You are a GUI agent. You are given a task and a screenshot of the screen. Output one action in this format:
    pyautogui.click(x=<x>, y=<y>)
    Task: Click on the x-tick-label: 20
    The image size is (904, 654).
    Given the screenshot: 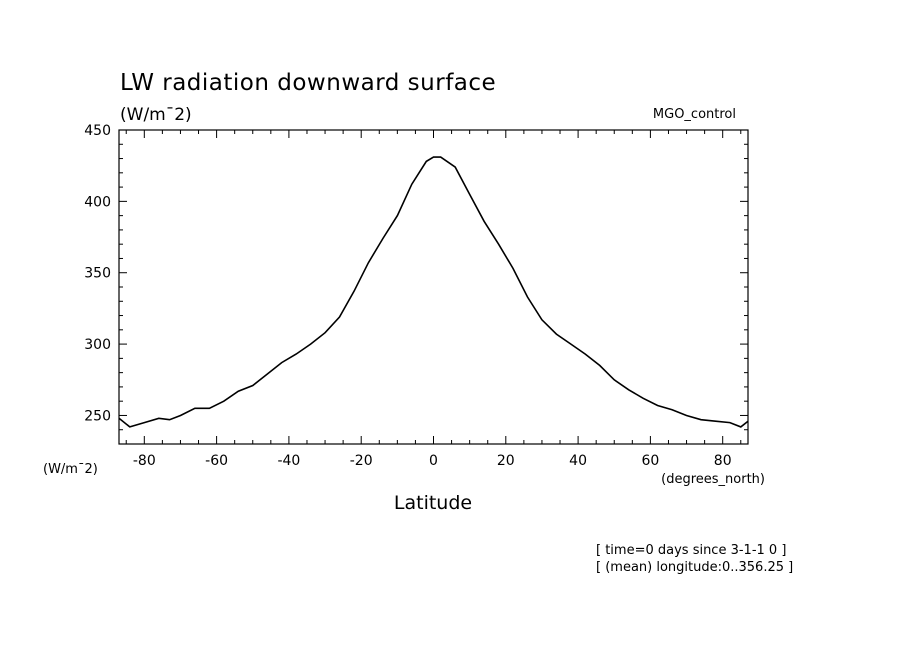 What is the action you would take?
    pyautogui.click(x=506, y=461)
    